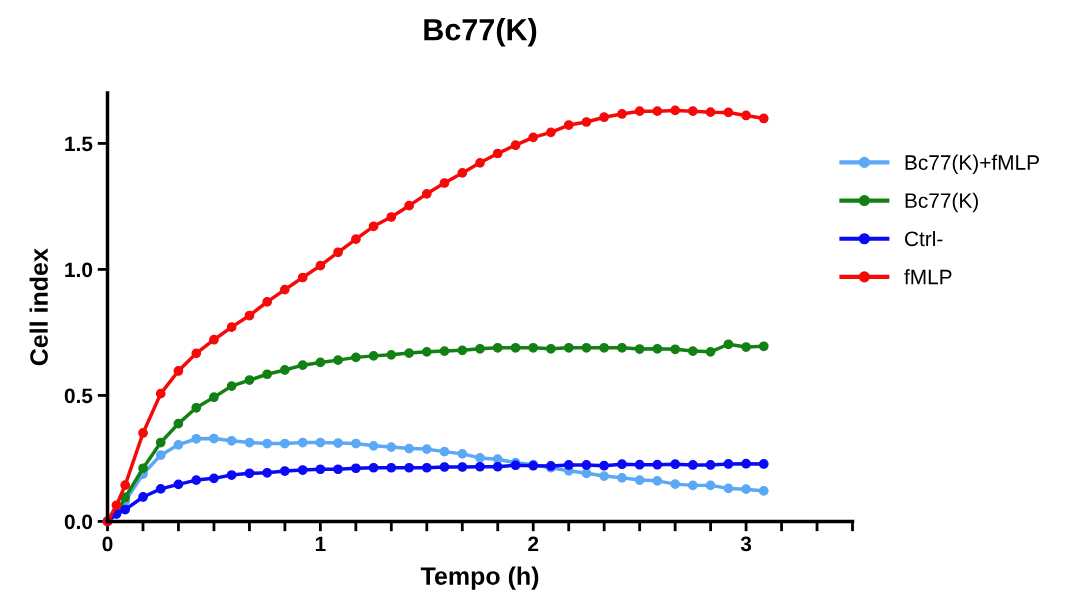  Describe the element at coordinates (924, 238) in the screenshot. I see `legend-label: Ctrl-` at that location.